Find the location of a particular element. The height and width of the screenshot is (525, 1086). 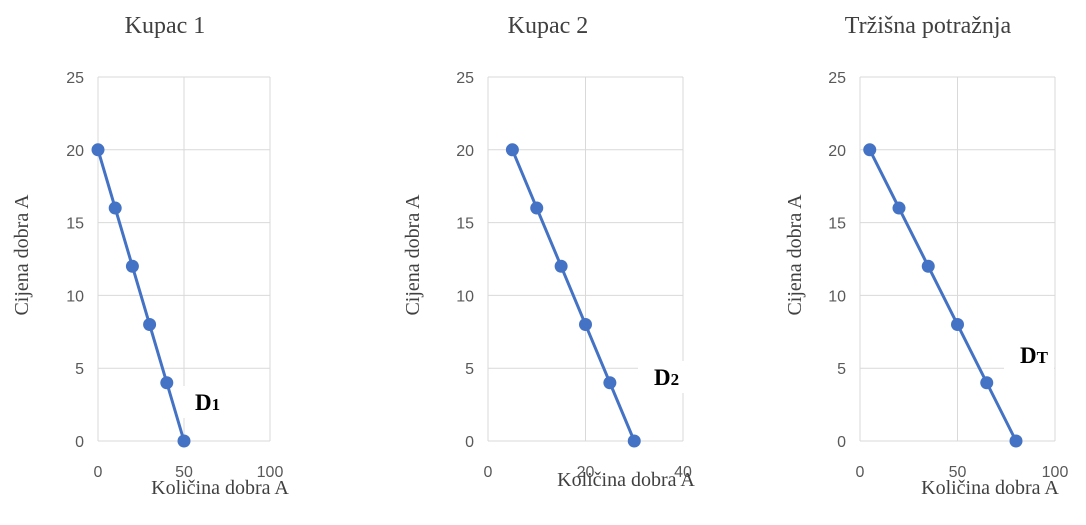

x-tick-label: 40 is located at coordinates (683, 472).